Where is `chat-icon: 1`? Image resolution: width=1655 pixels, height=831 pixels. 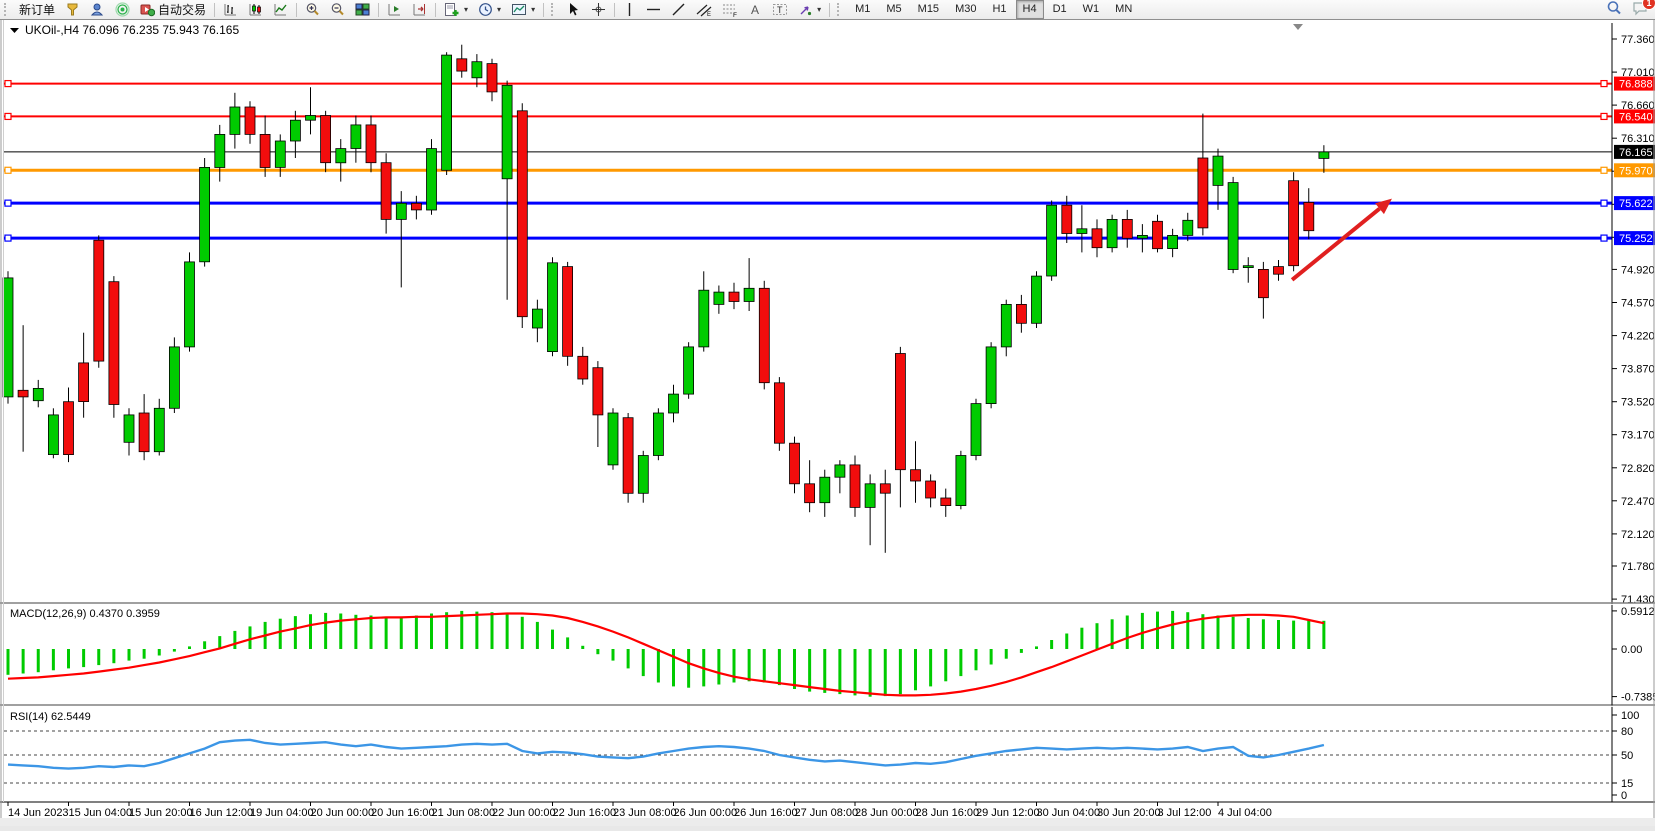 chat-icon: 1 is located at coordinates (1643, 9).